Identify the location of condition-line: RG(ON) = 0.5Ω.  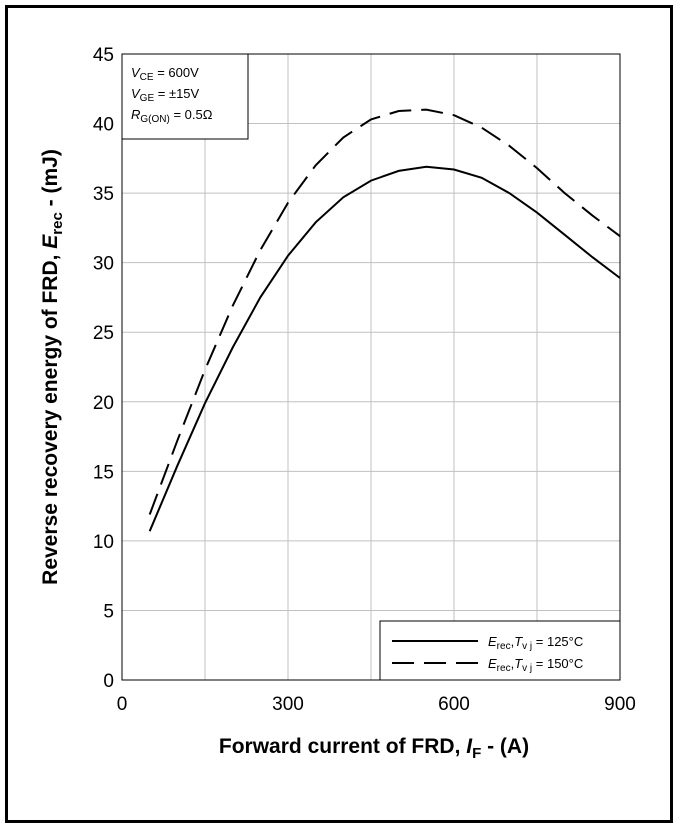
(172, 116).